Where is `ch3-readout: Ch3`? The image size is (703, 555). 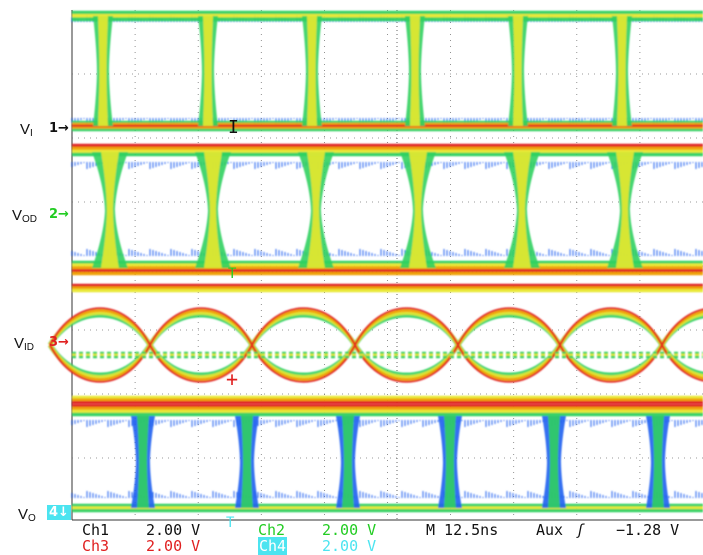
ch3-readout: Ch3 is located at coordinates (95, 546).